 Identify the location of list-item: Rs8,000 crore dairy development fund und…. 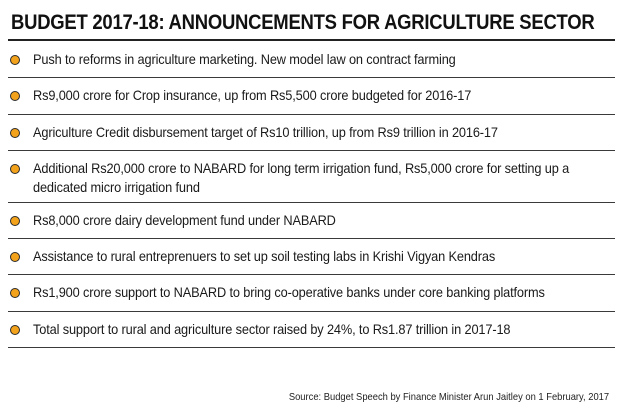
(311, 221).